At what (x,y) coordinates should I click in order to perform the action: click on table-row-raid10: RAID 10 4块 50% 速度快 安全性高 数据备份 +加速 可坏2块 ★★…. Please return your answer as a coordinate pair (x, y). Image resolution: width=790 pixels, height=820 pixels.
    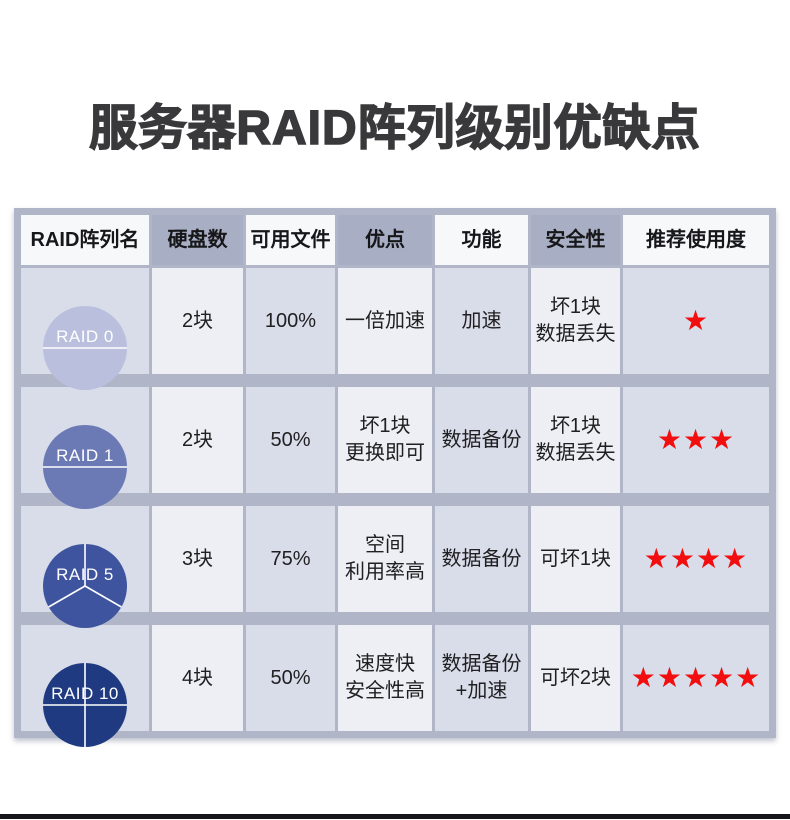
    Looking at the image, I should click on (395, 686).